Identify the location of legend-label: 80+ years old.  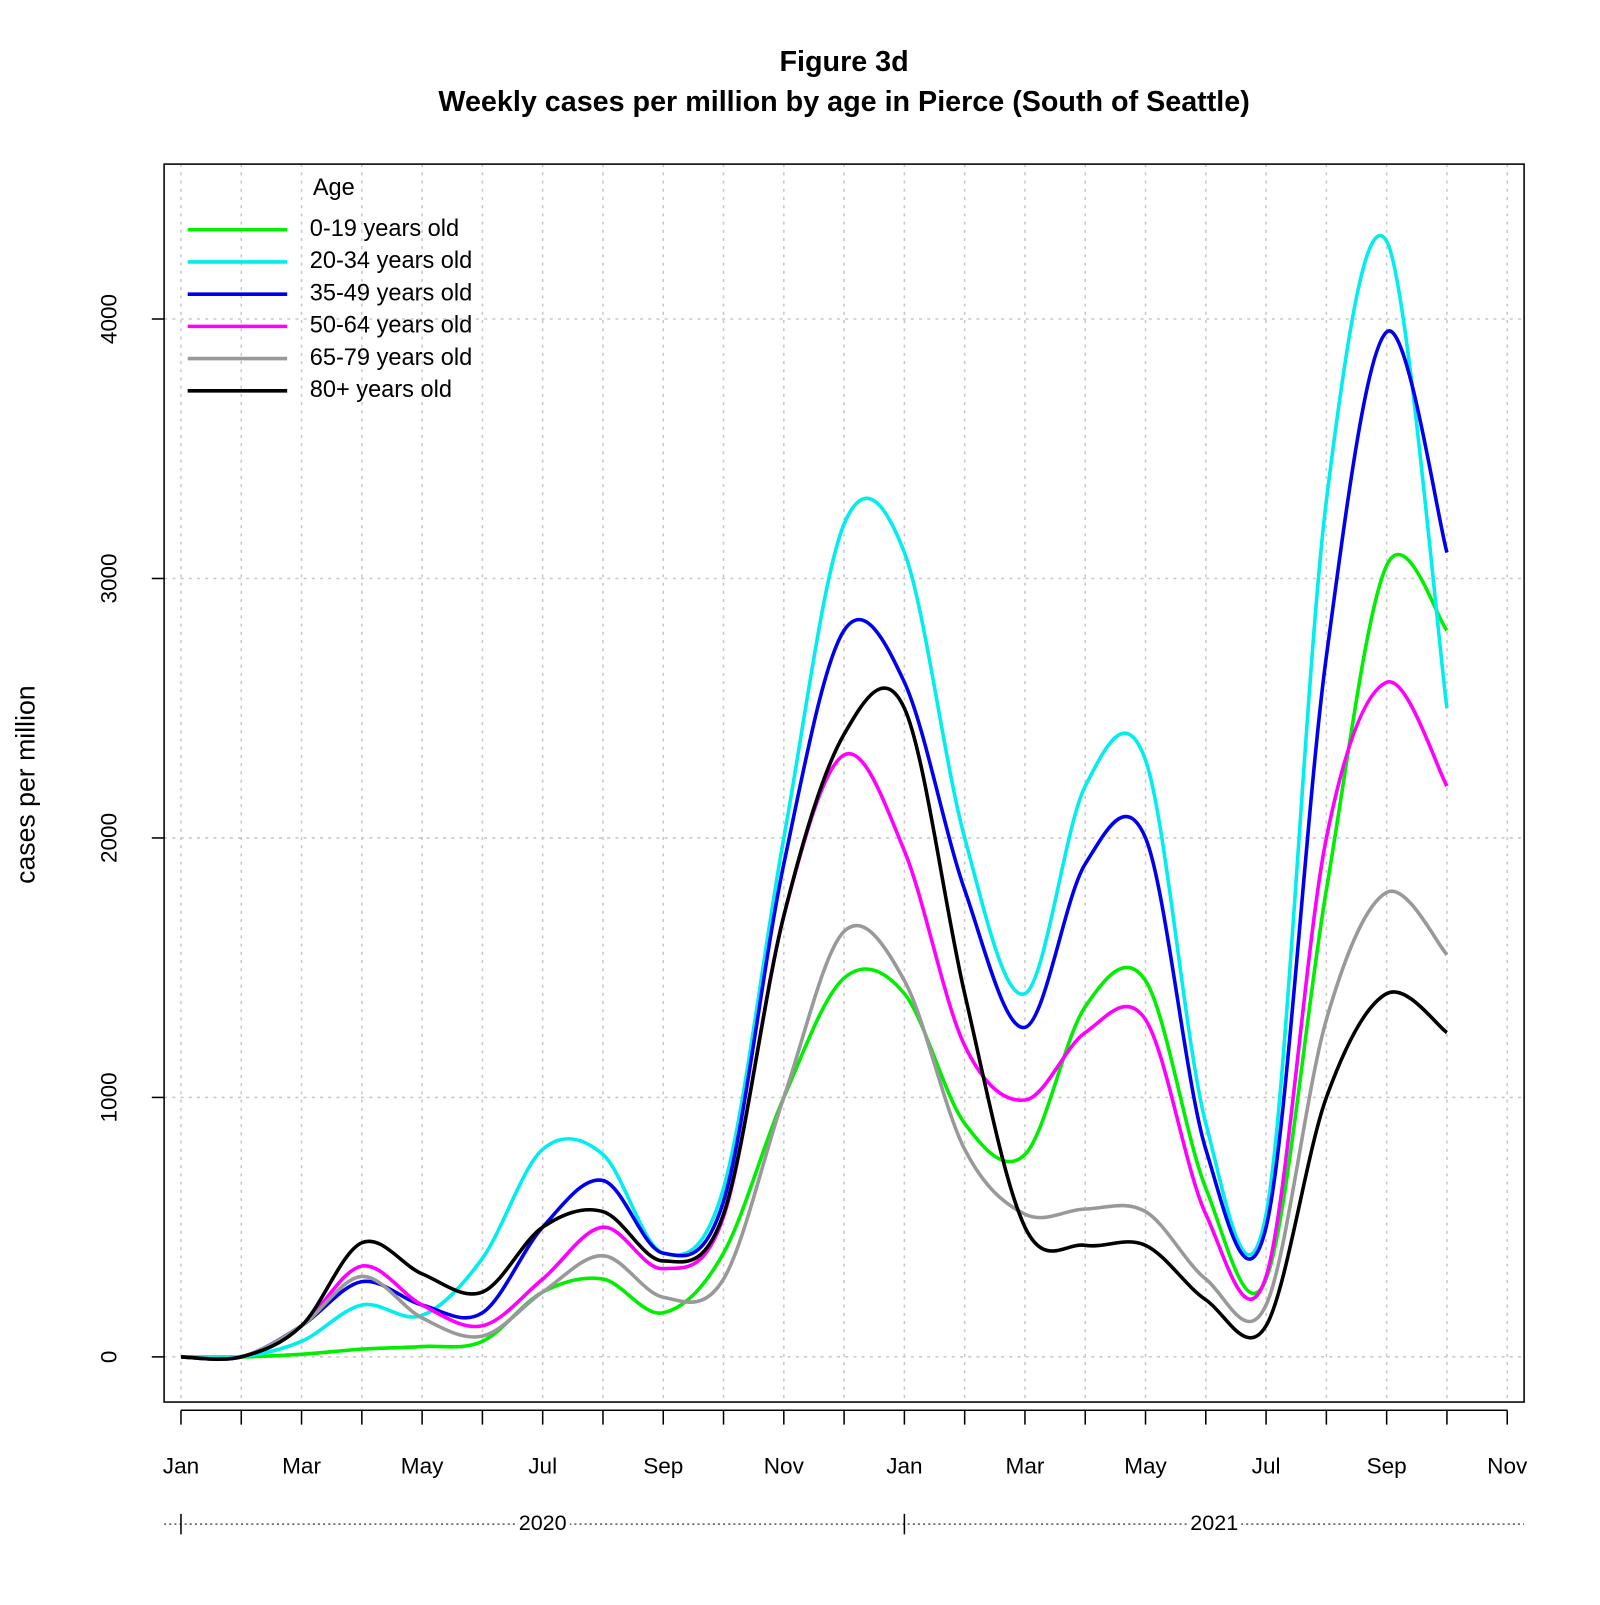
(381, 389).